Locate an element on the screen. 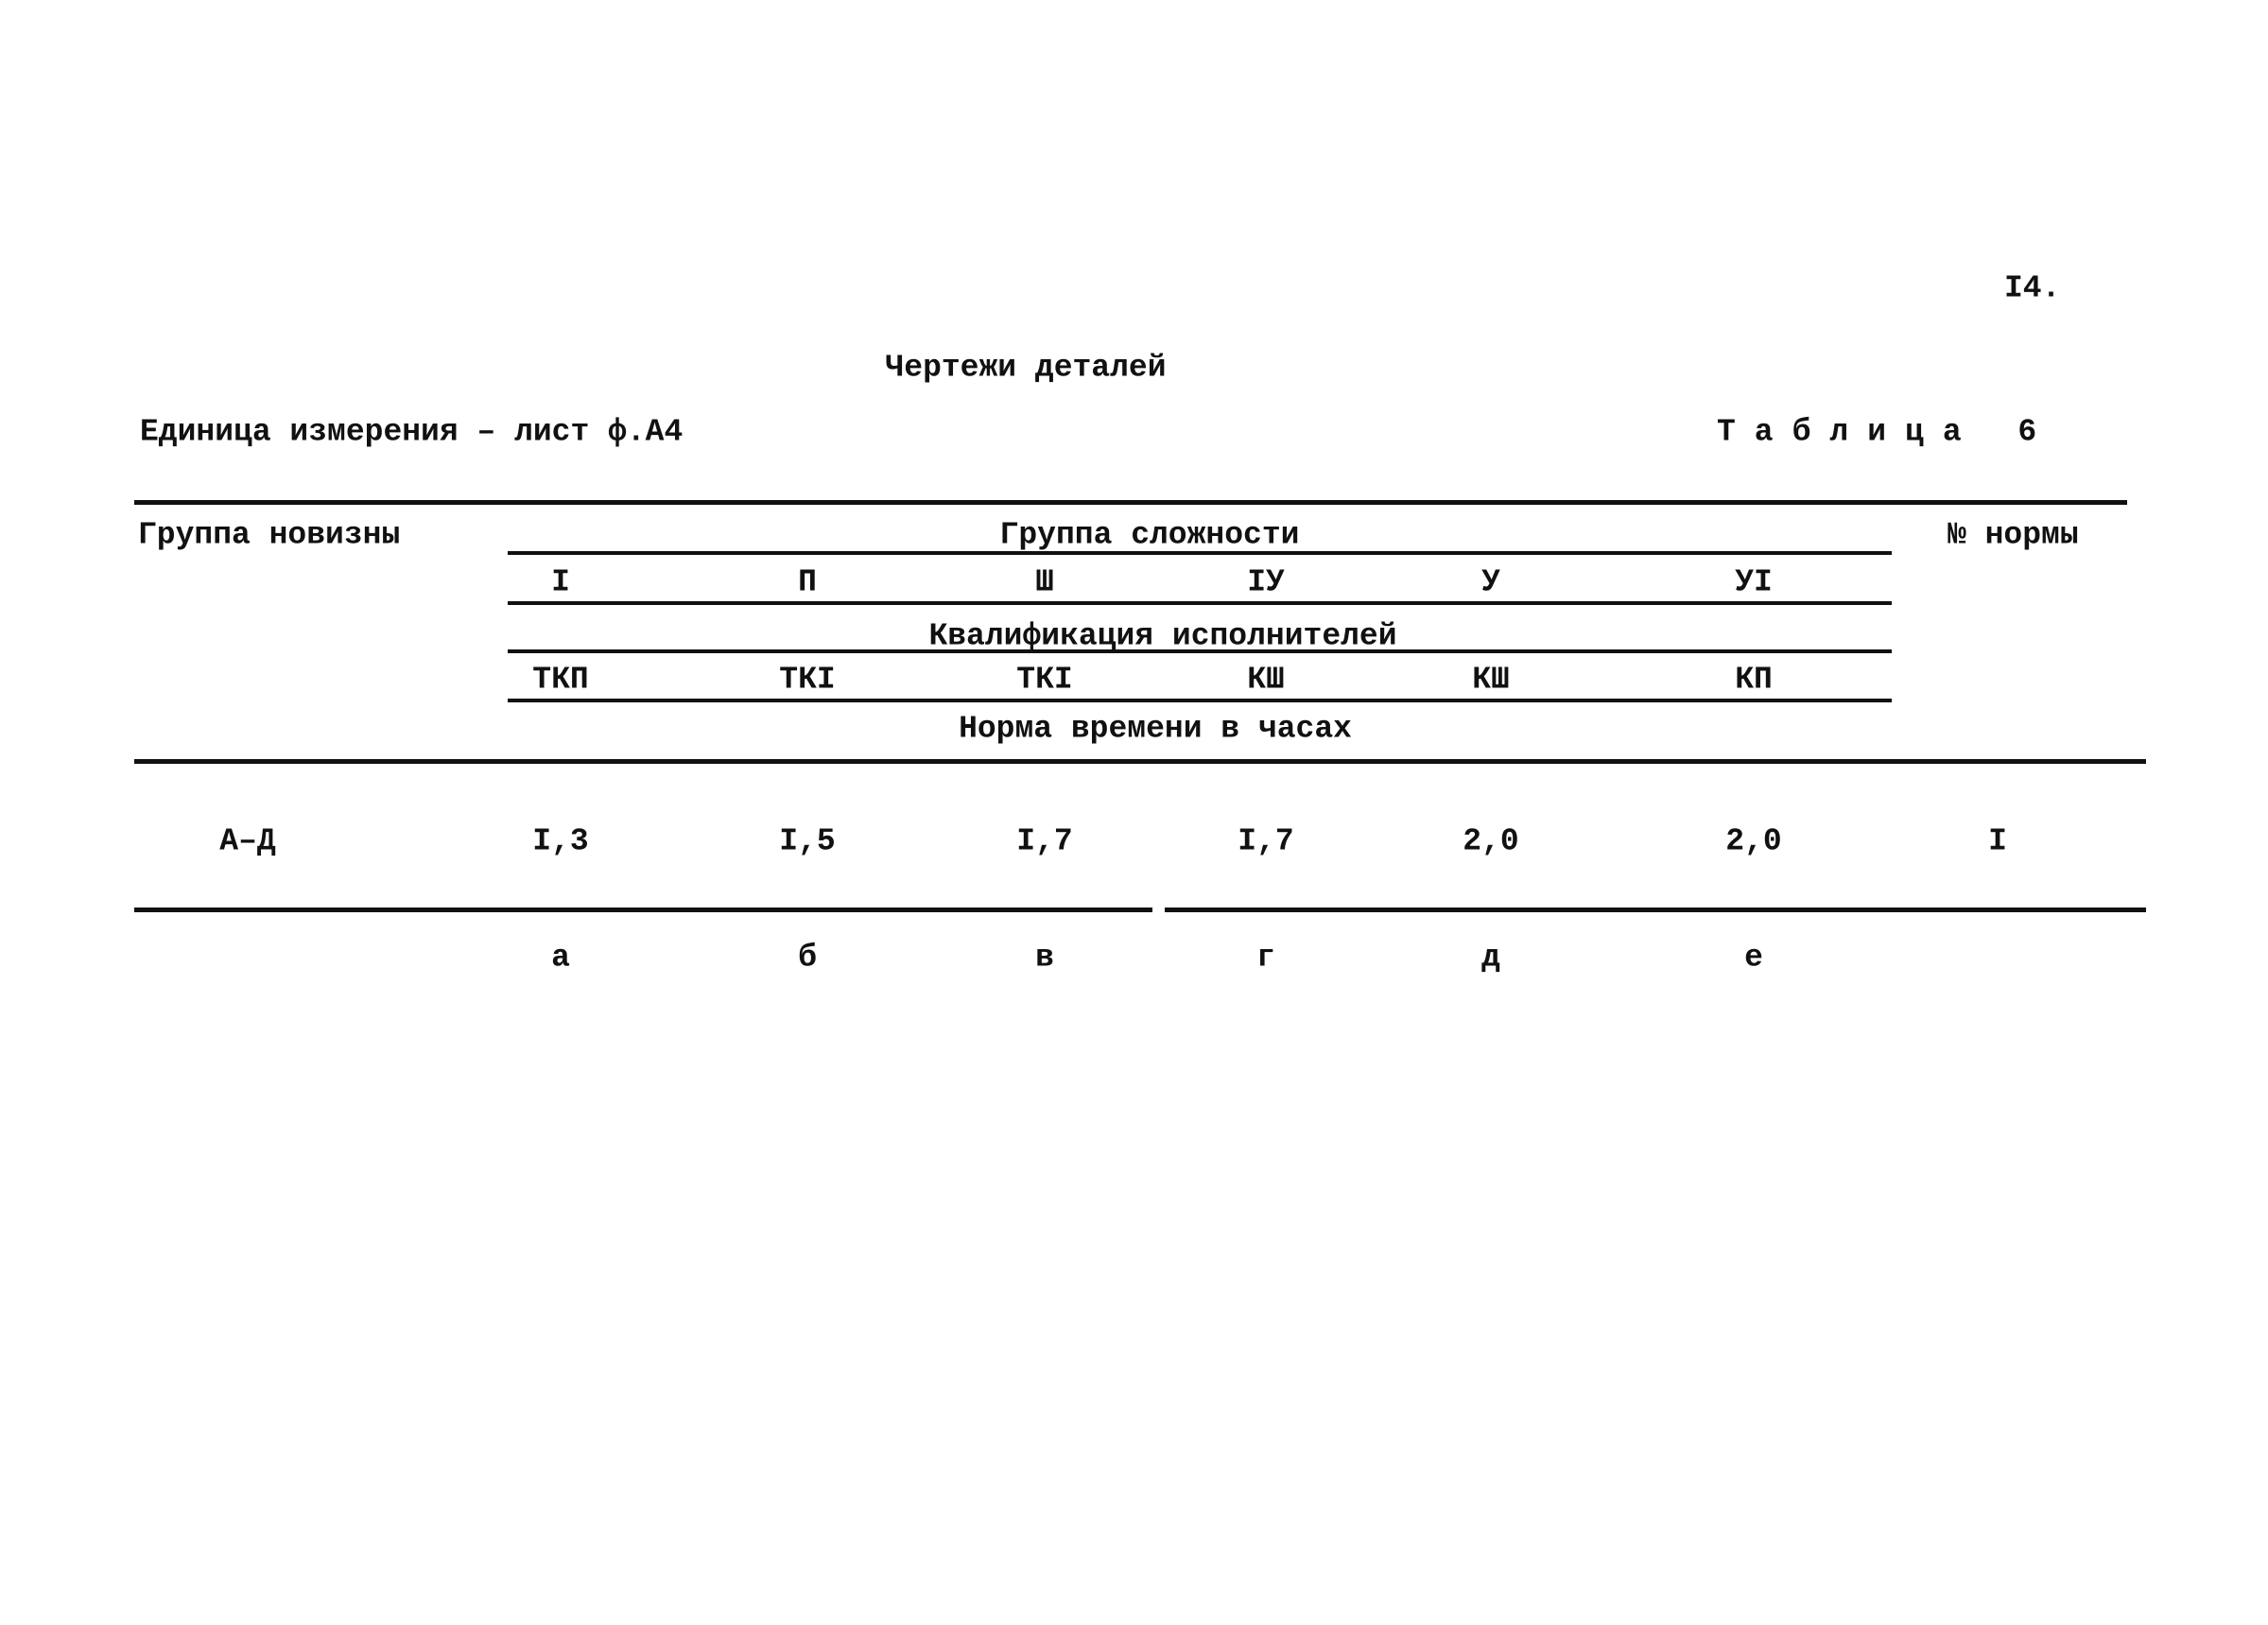  complexity-level: Ш is located at coordinates (1044, 582).